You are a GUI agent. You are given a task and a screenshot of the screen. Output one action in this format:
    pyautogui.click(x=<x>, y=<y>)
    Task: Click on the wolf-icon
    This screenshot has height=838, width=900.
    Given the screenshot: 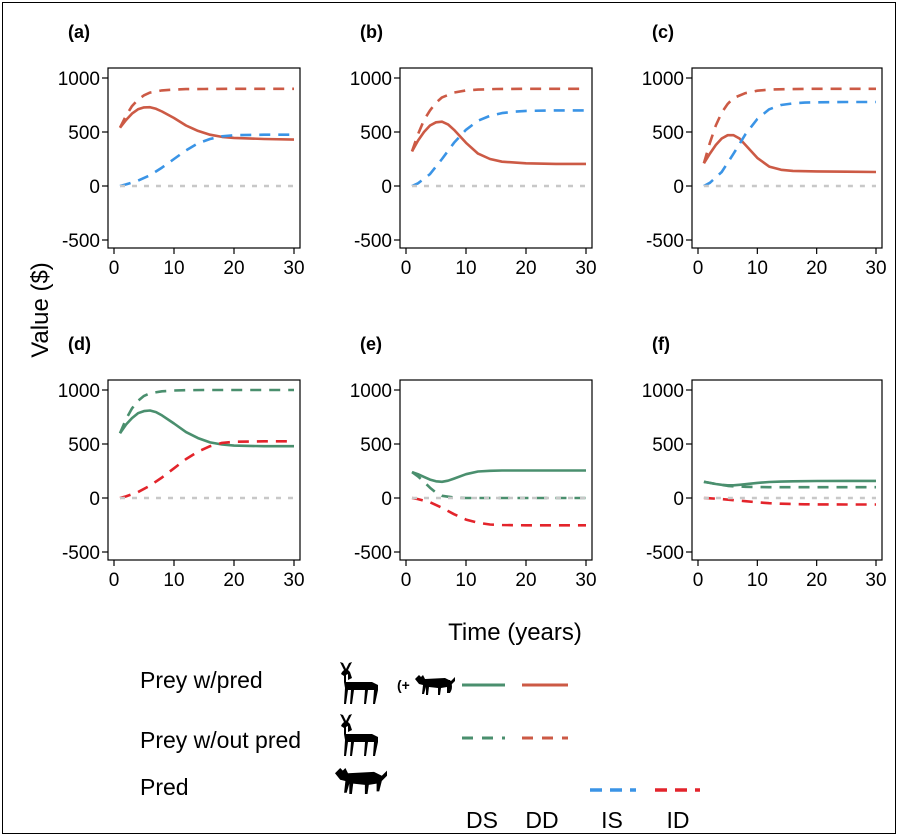 What is the action you would take?
    pyautogui.click(x=435, y=685)
    